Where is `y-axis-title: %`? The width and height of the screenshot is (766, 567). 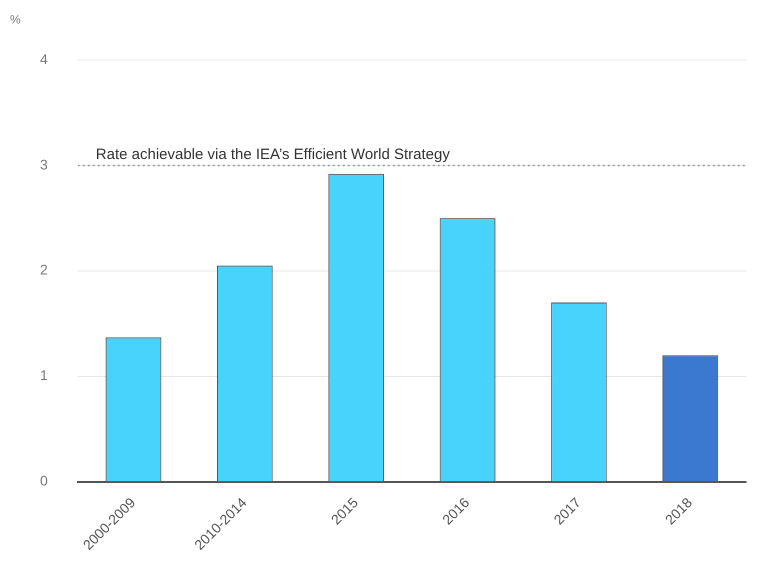
y-axis-title: % is located at coordinates (15, 19).